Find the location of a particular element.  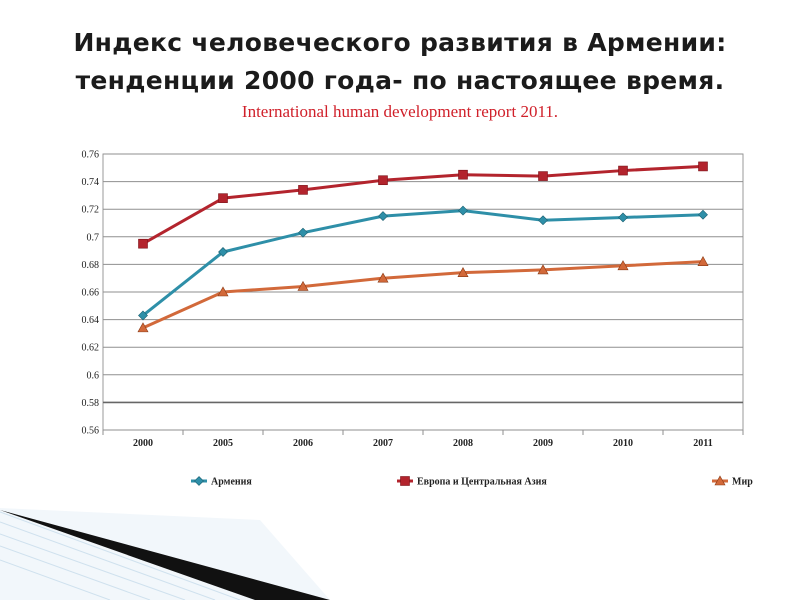

y-tick-label: 0.66 is located at coordinates (91, 293).